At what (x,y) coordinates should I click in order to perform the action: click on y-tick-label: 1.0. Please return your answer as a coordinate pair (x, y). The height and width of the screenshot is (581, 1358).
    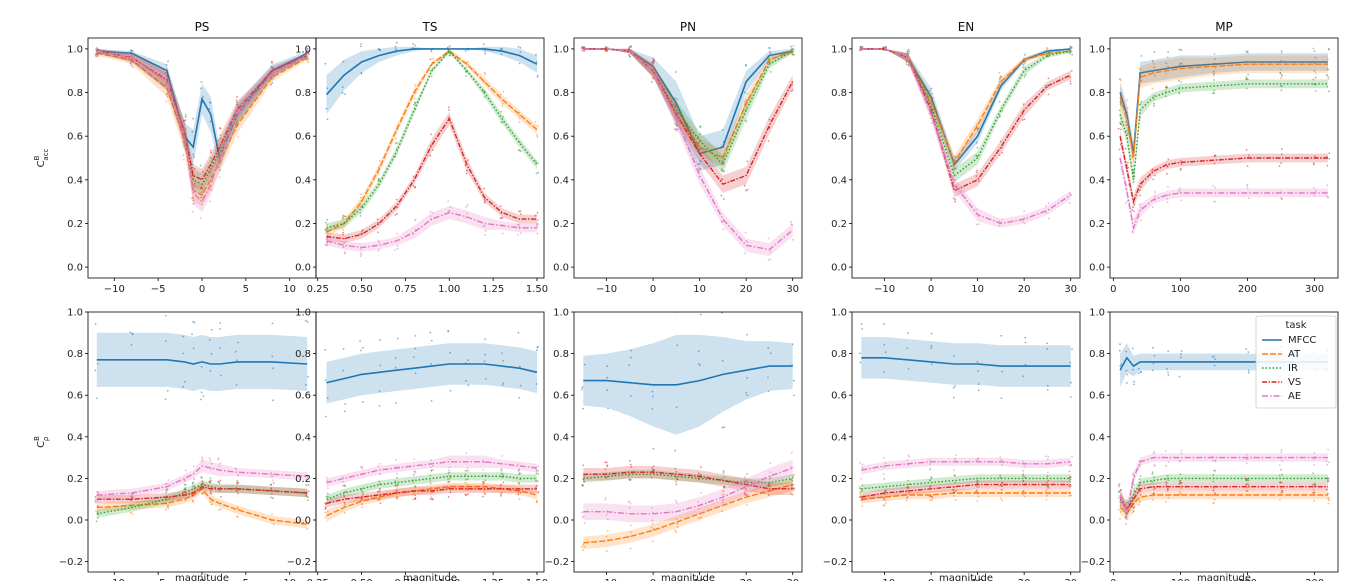
    Looking at the image, I should click on (1097, 49).